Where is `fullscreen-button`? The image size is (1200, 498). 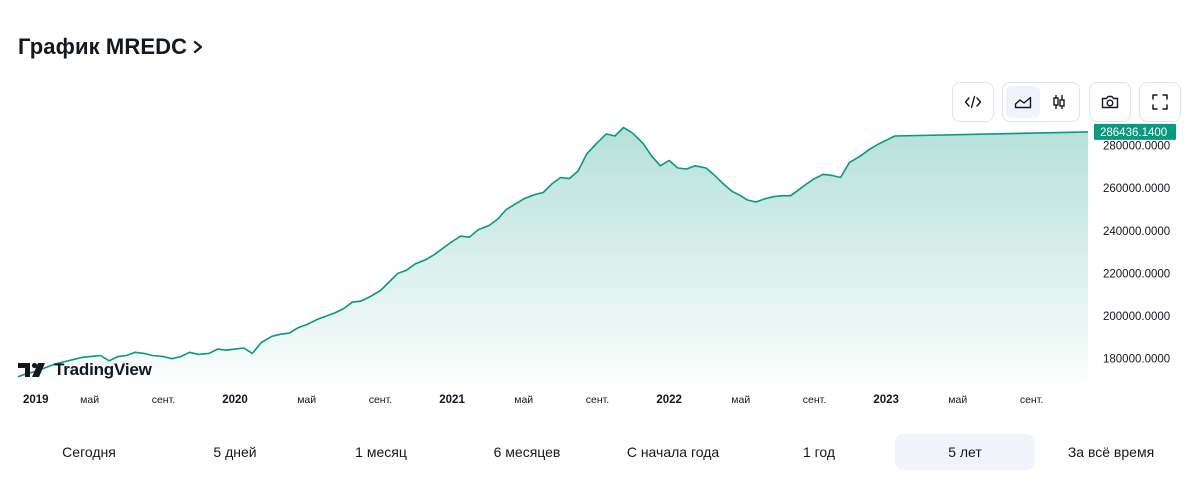 fullscreen-button is located at coordinates (1160, 102).